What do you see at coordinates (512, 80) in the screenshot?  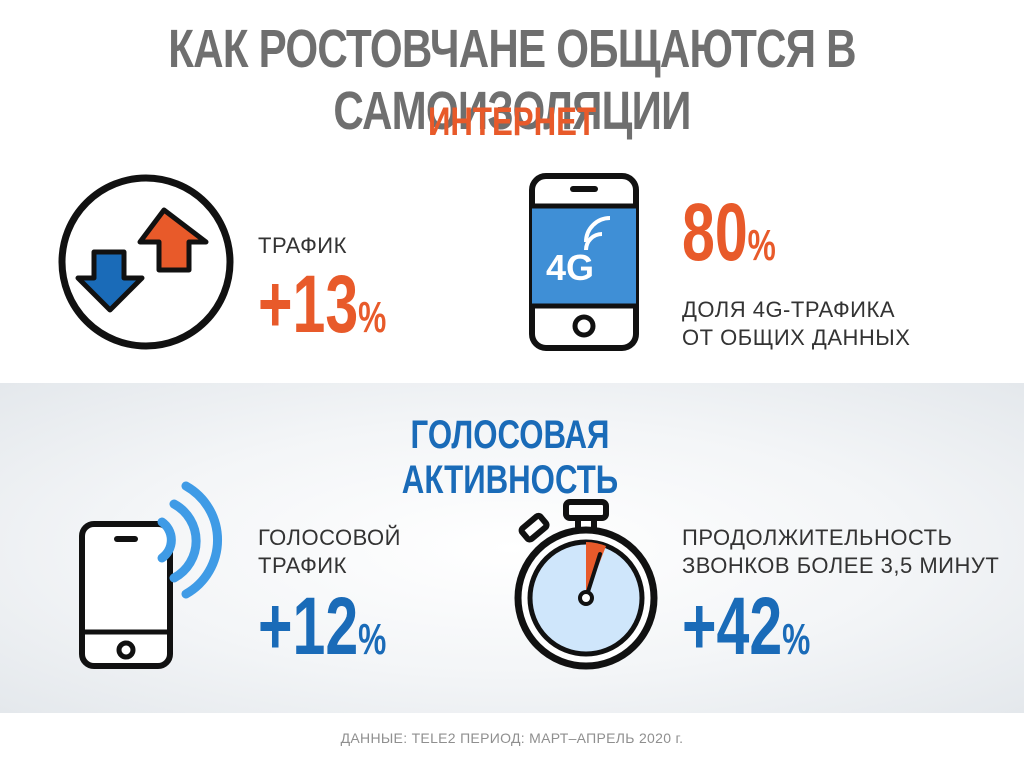 I see `page-title: КАК РОСТОВЧАНЕ ОБЩАЮТСЯ В САМОИЗОЛЯЦИИ` at bounding box center [512, 80].